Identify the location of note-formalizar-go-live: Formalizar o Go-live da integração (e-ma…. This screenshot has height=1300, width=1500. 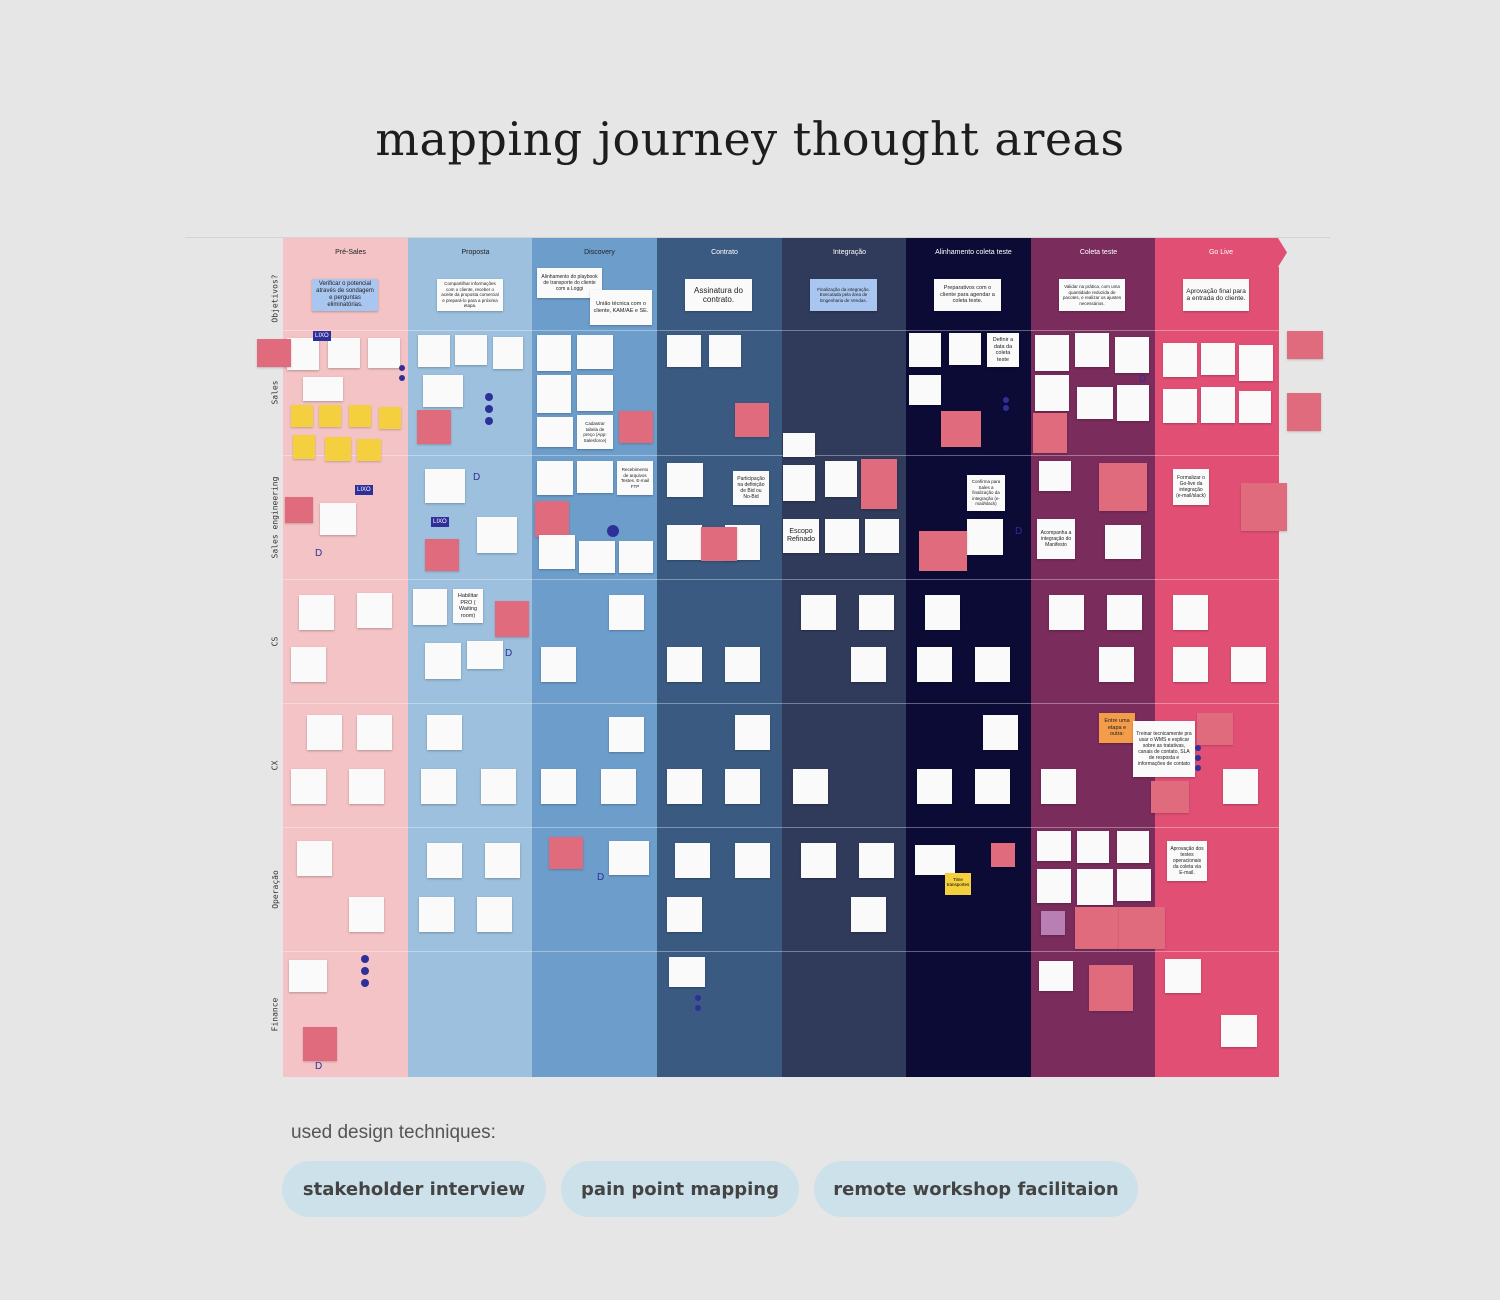
(1191, 487).